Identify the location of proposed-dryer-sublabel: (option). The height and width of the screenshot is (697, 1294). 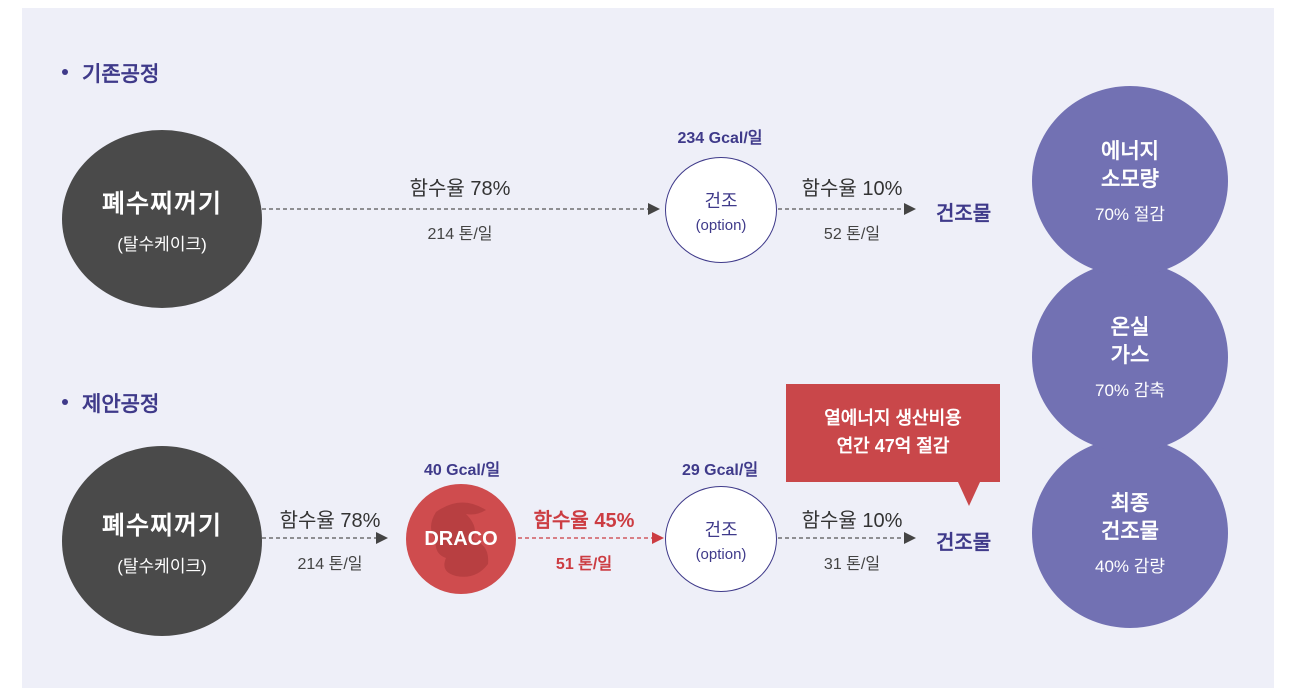
(721, 554).